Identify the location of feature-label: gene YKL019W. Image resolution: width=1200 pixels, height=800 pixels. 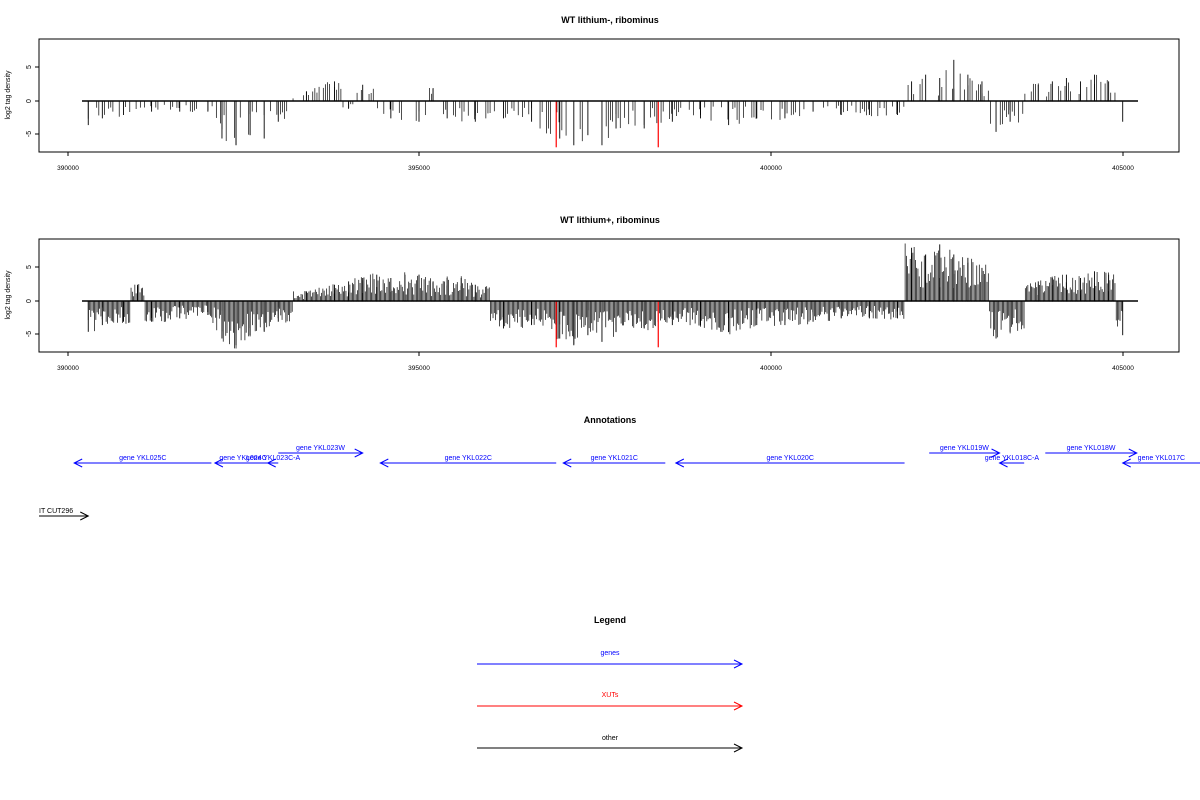
(964, 448).